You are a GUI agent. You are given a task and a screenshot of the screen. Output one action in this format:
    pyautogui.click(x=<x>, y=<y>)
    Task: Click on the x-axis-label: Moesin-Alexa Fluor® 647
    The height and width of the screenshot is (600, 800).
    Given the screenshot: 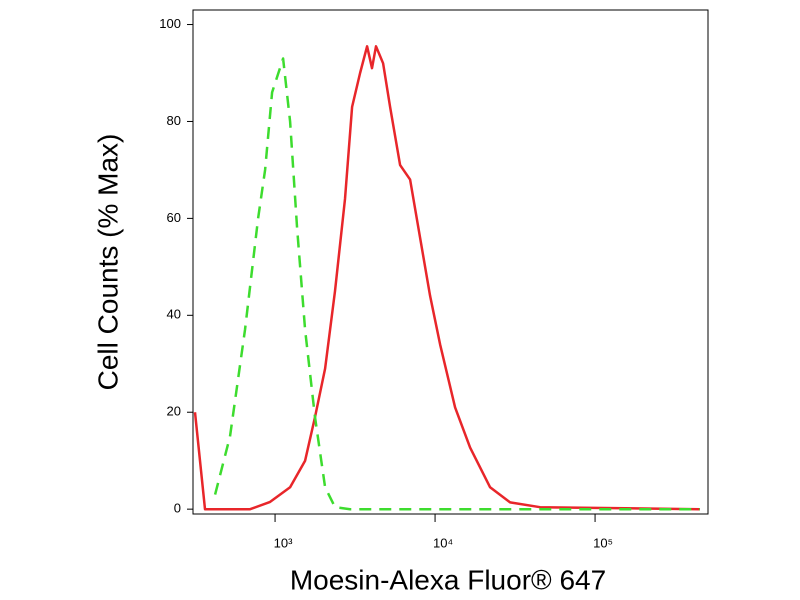 What is the action you would take?
    pyautogui.click(x=448, y=579)
    